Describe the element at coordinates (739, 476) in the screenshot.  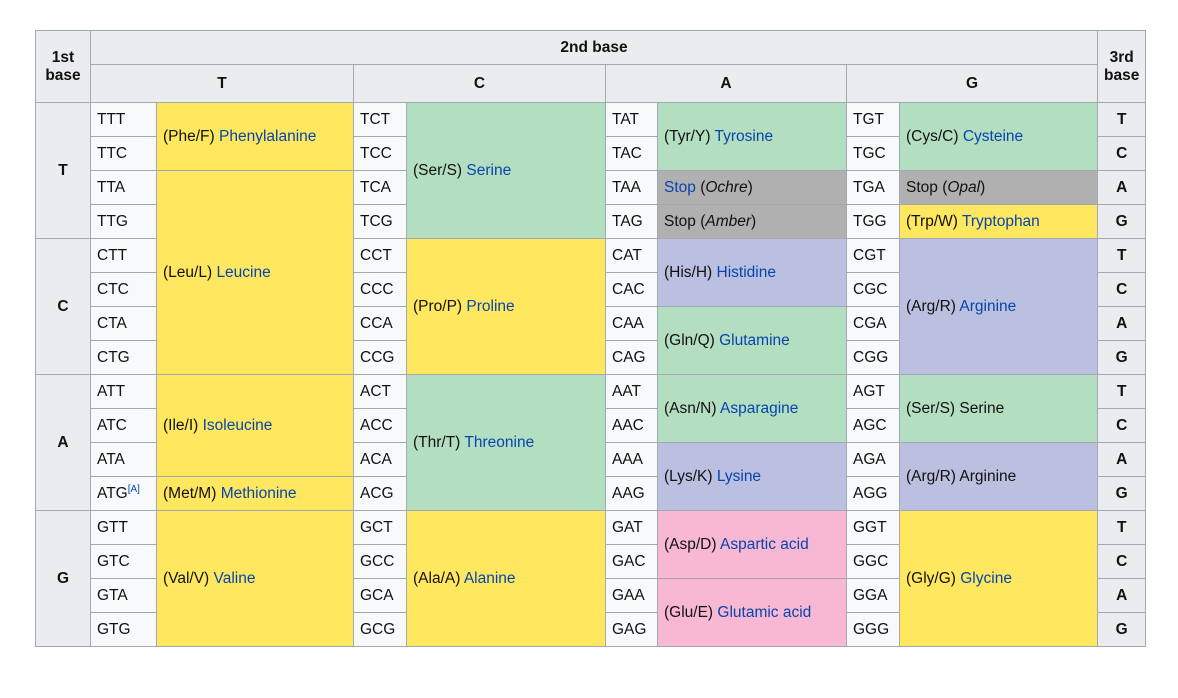
I see `link-lysine: Lysine` at that location.